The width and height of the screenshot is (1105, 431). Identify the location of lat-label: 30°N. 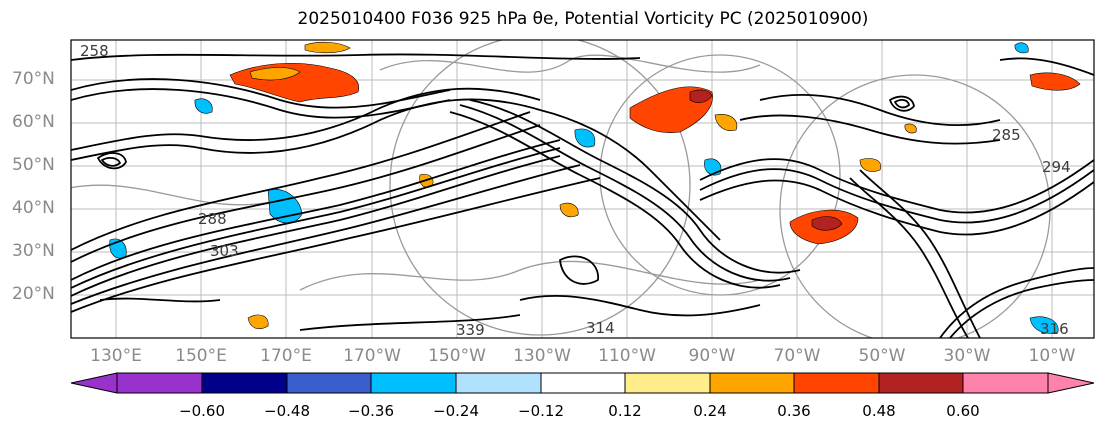
(33, 251).